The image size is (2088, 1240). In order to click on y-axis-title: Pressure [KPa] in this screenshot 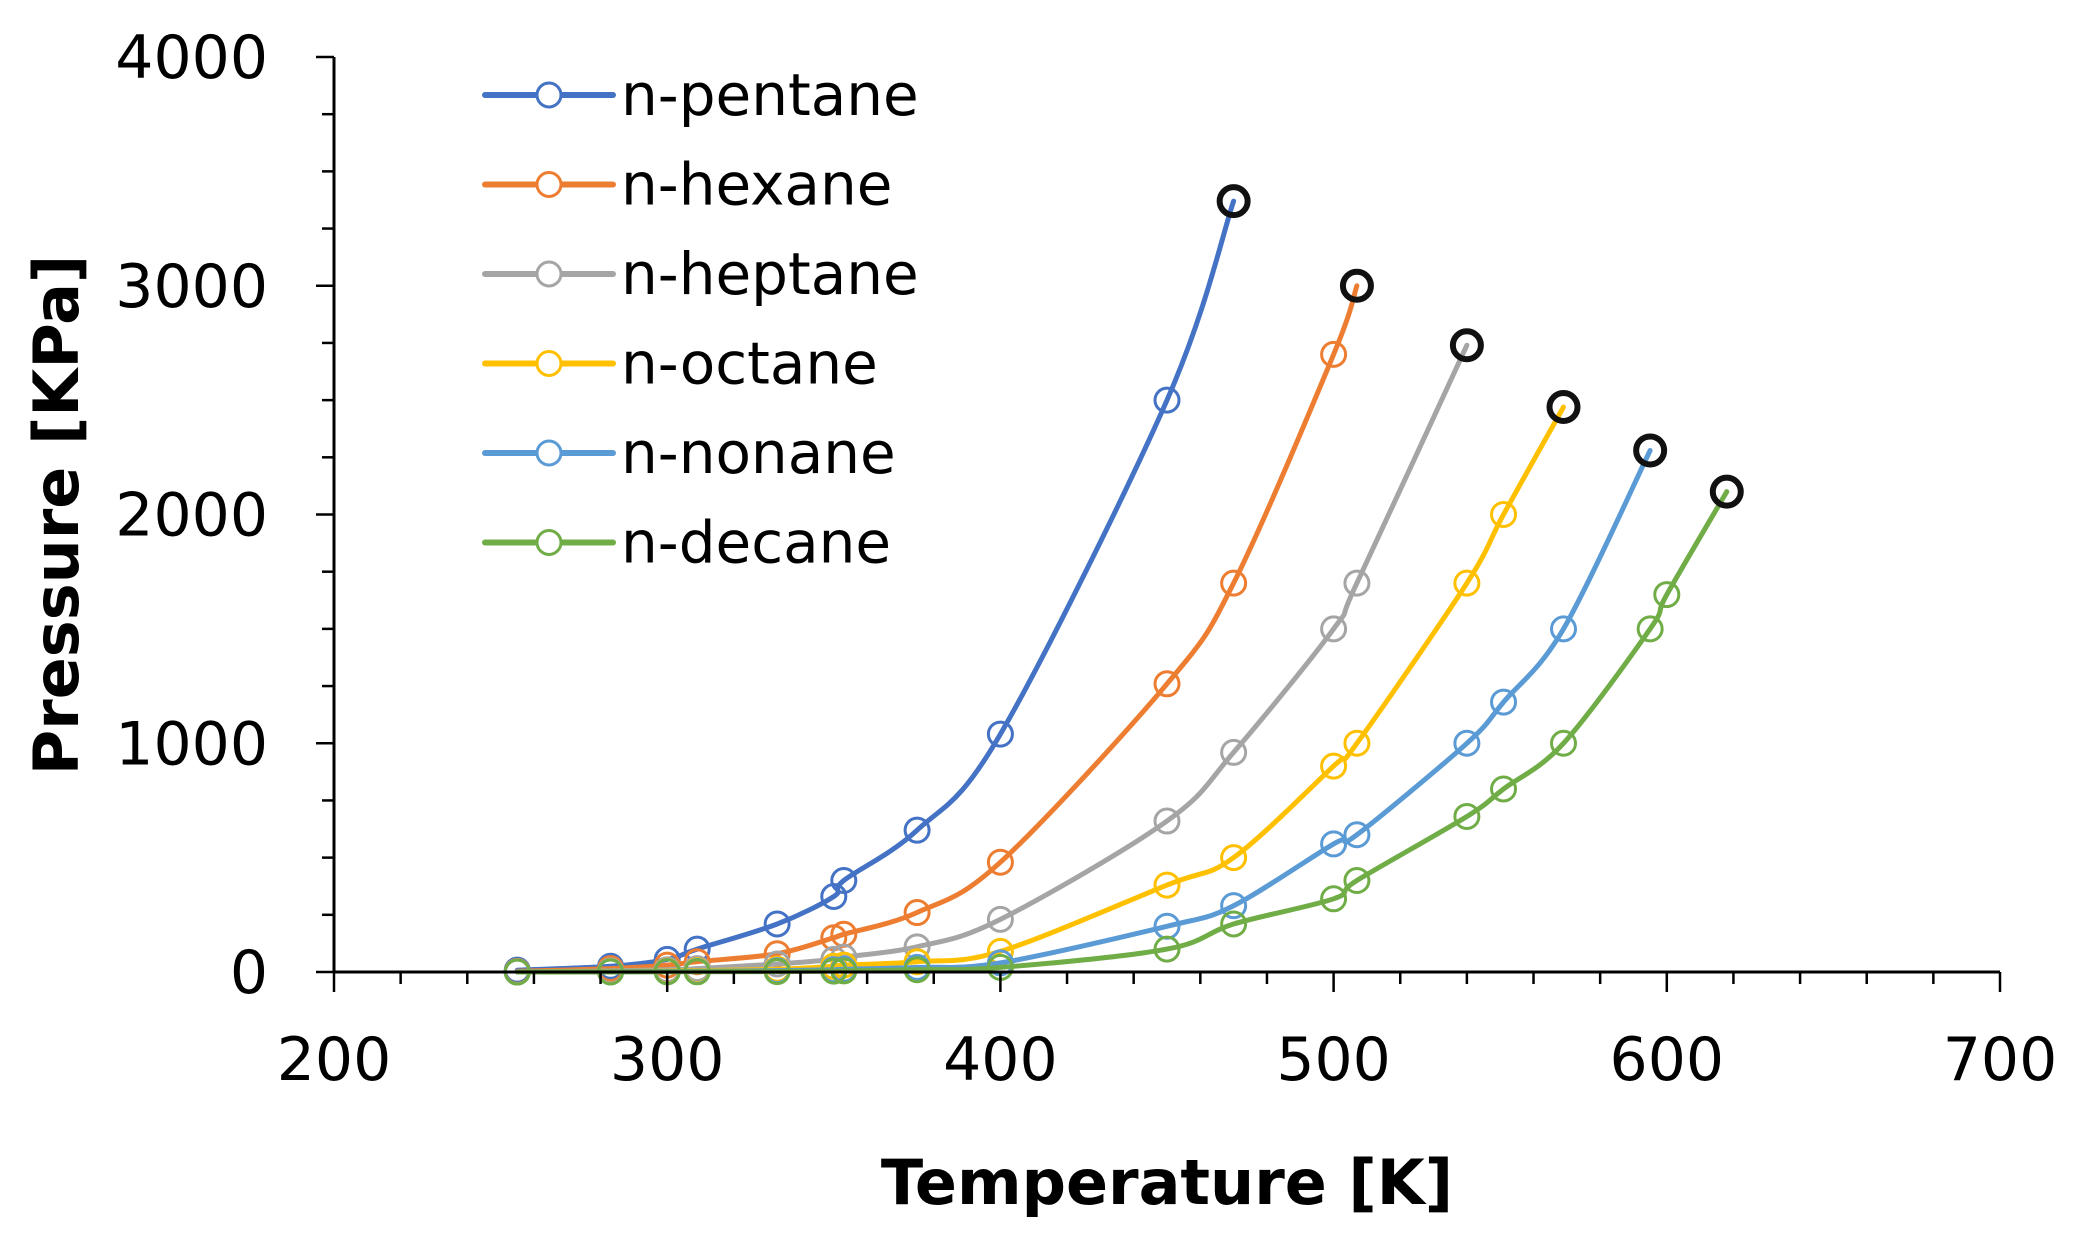, I will do `click(56, 515)`.